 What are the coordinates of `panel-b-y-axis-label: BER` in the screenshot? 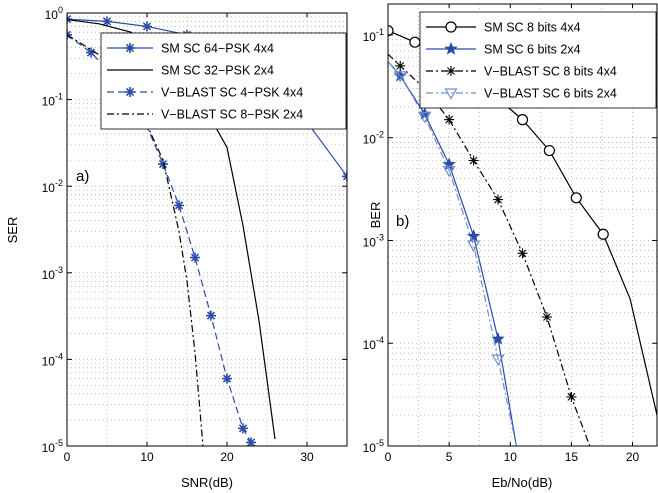 It's located at (375, 215).